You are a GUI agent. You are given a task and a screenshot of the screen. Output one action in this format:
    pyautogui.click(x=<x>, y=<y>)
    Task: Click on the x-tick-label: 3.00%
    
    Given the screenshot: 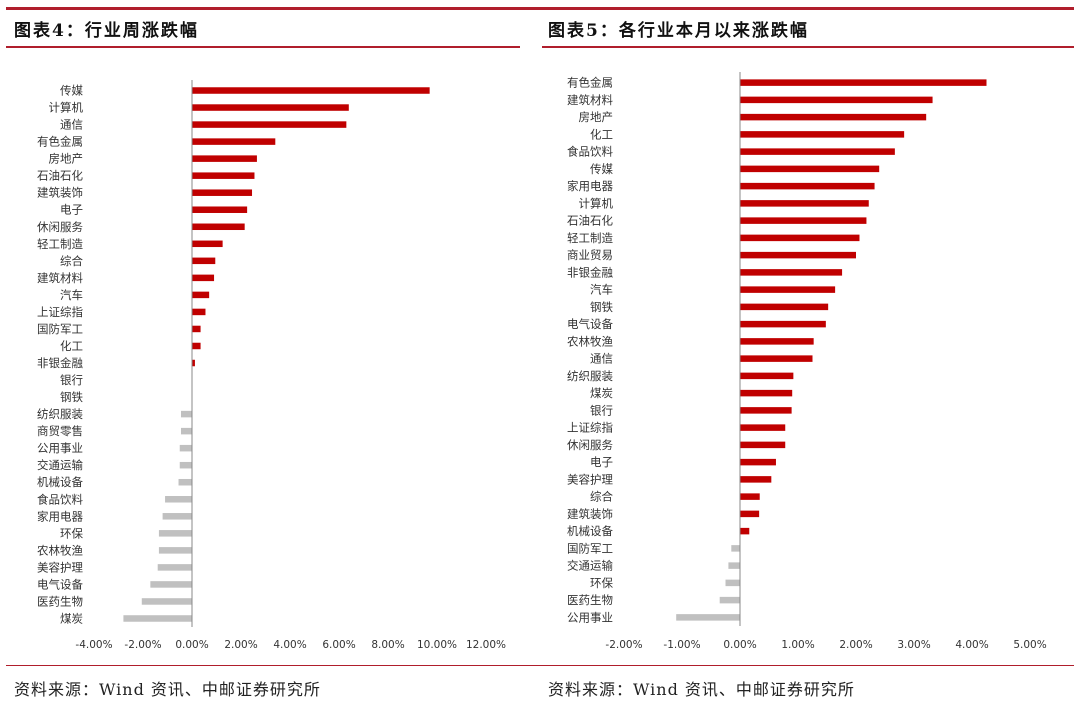 What is the action you would take?
    pyautogui.click(x=913, y=645)
    